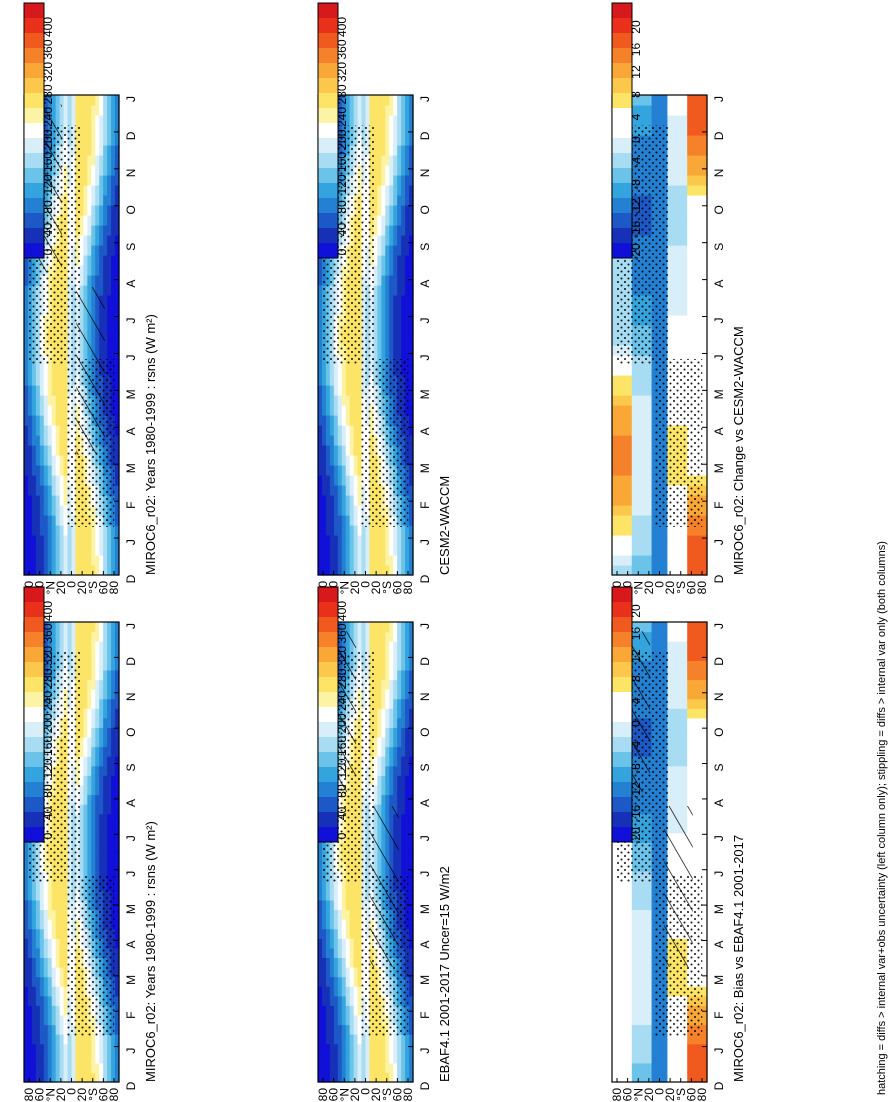 The height and width of the screenshot is (1102, 895). I want to click on colorbar-label: 0, so click(342, 835).